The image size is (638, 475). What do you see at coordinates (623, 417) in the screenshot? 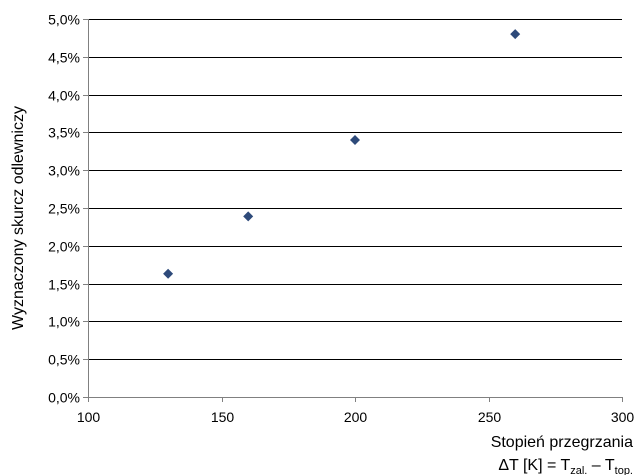
I see `x-tick-label: 300` at bounding box center [623, 417].